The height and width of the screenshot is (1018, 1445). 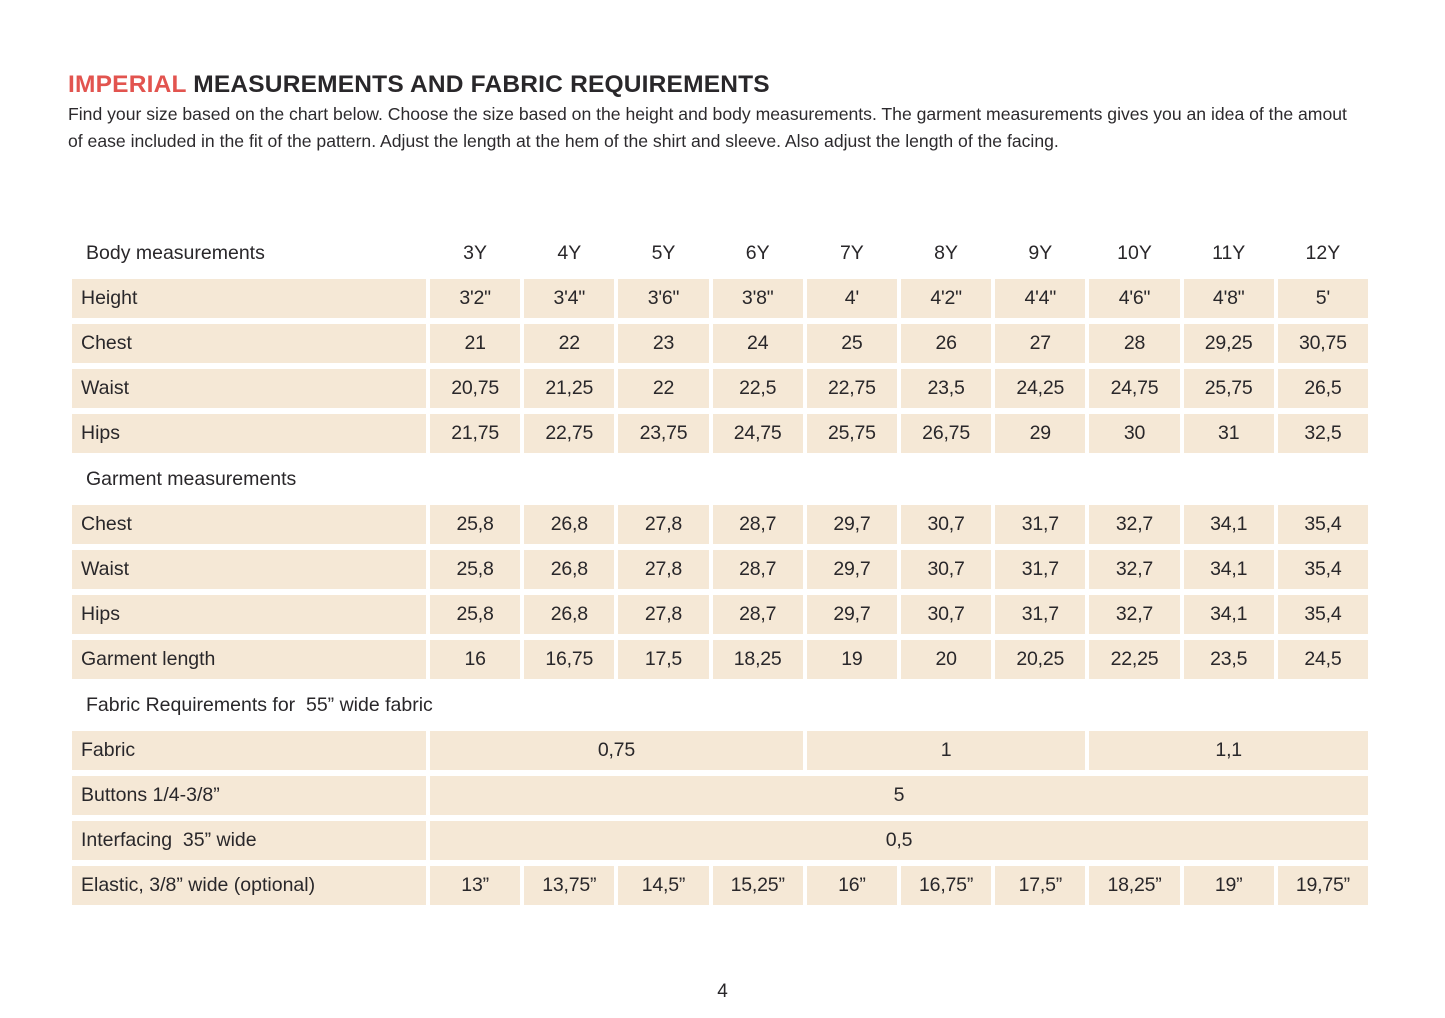 I want to click on value-cell: 1, so click(x=946, y=750).